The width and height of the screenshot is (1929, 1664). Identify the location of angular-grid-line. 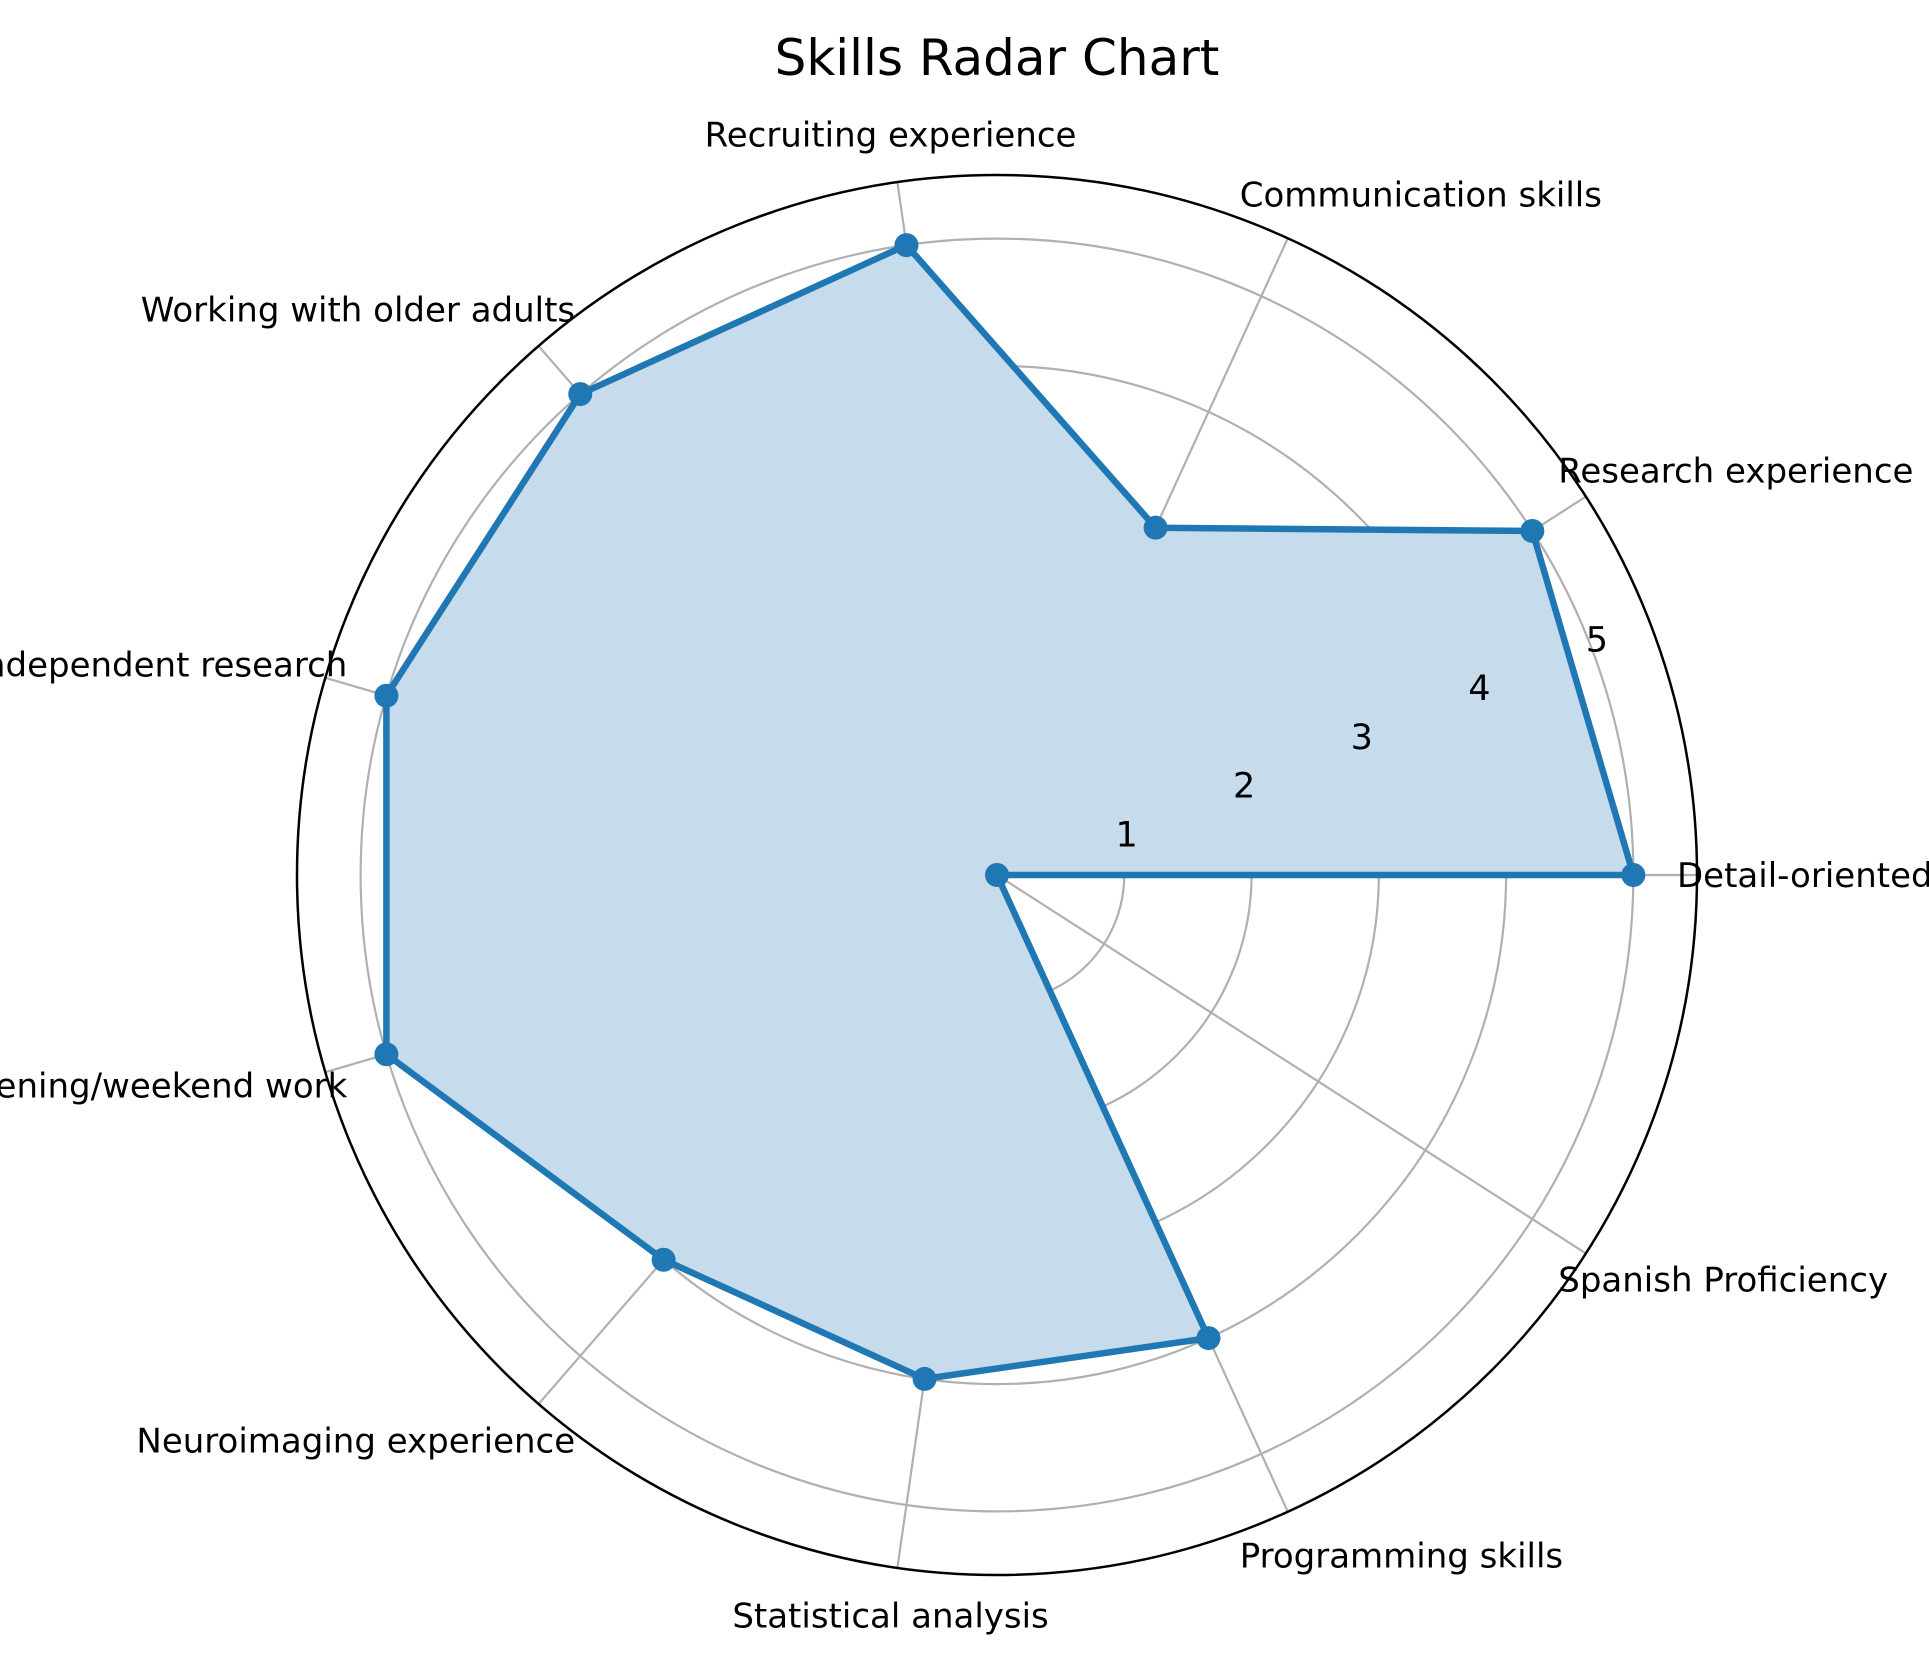
(1291, 1064).